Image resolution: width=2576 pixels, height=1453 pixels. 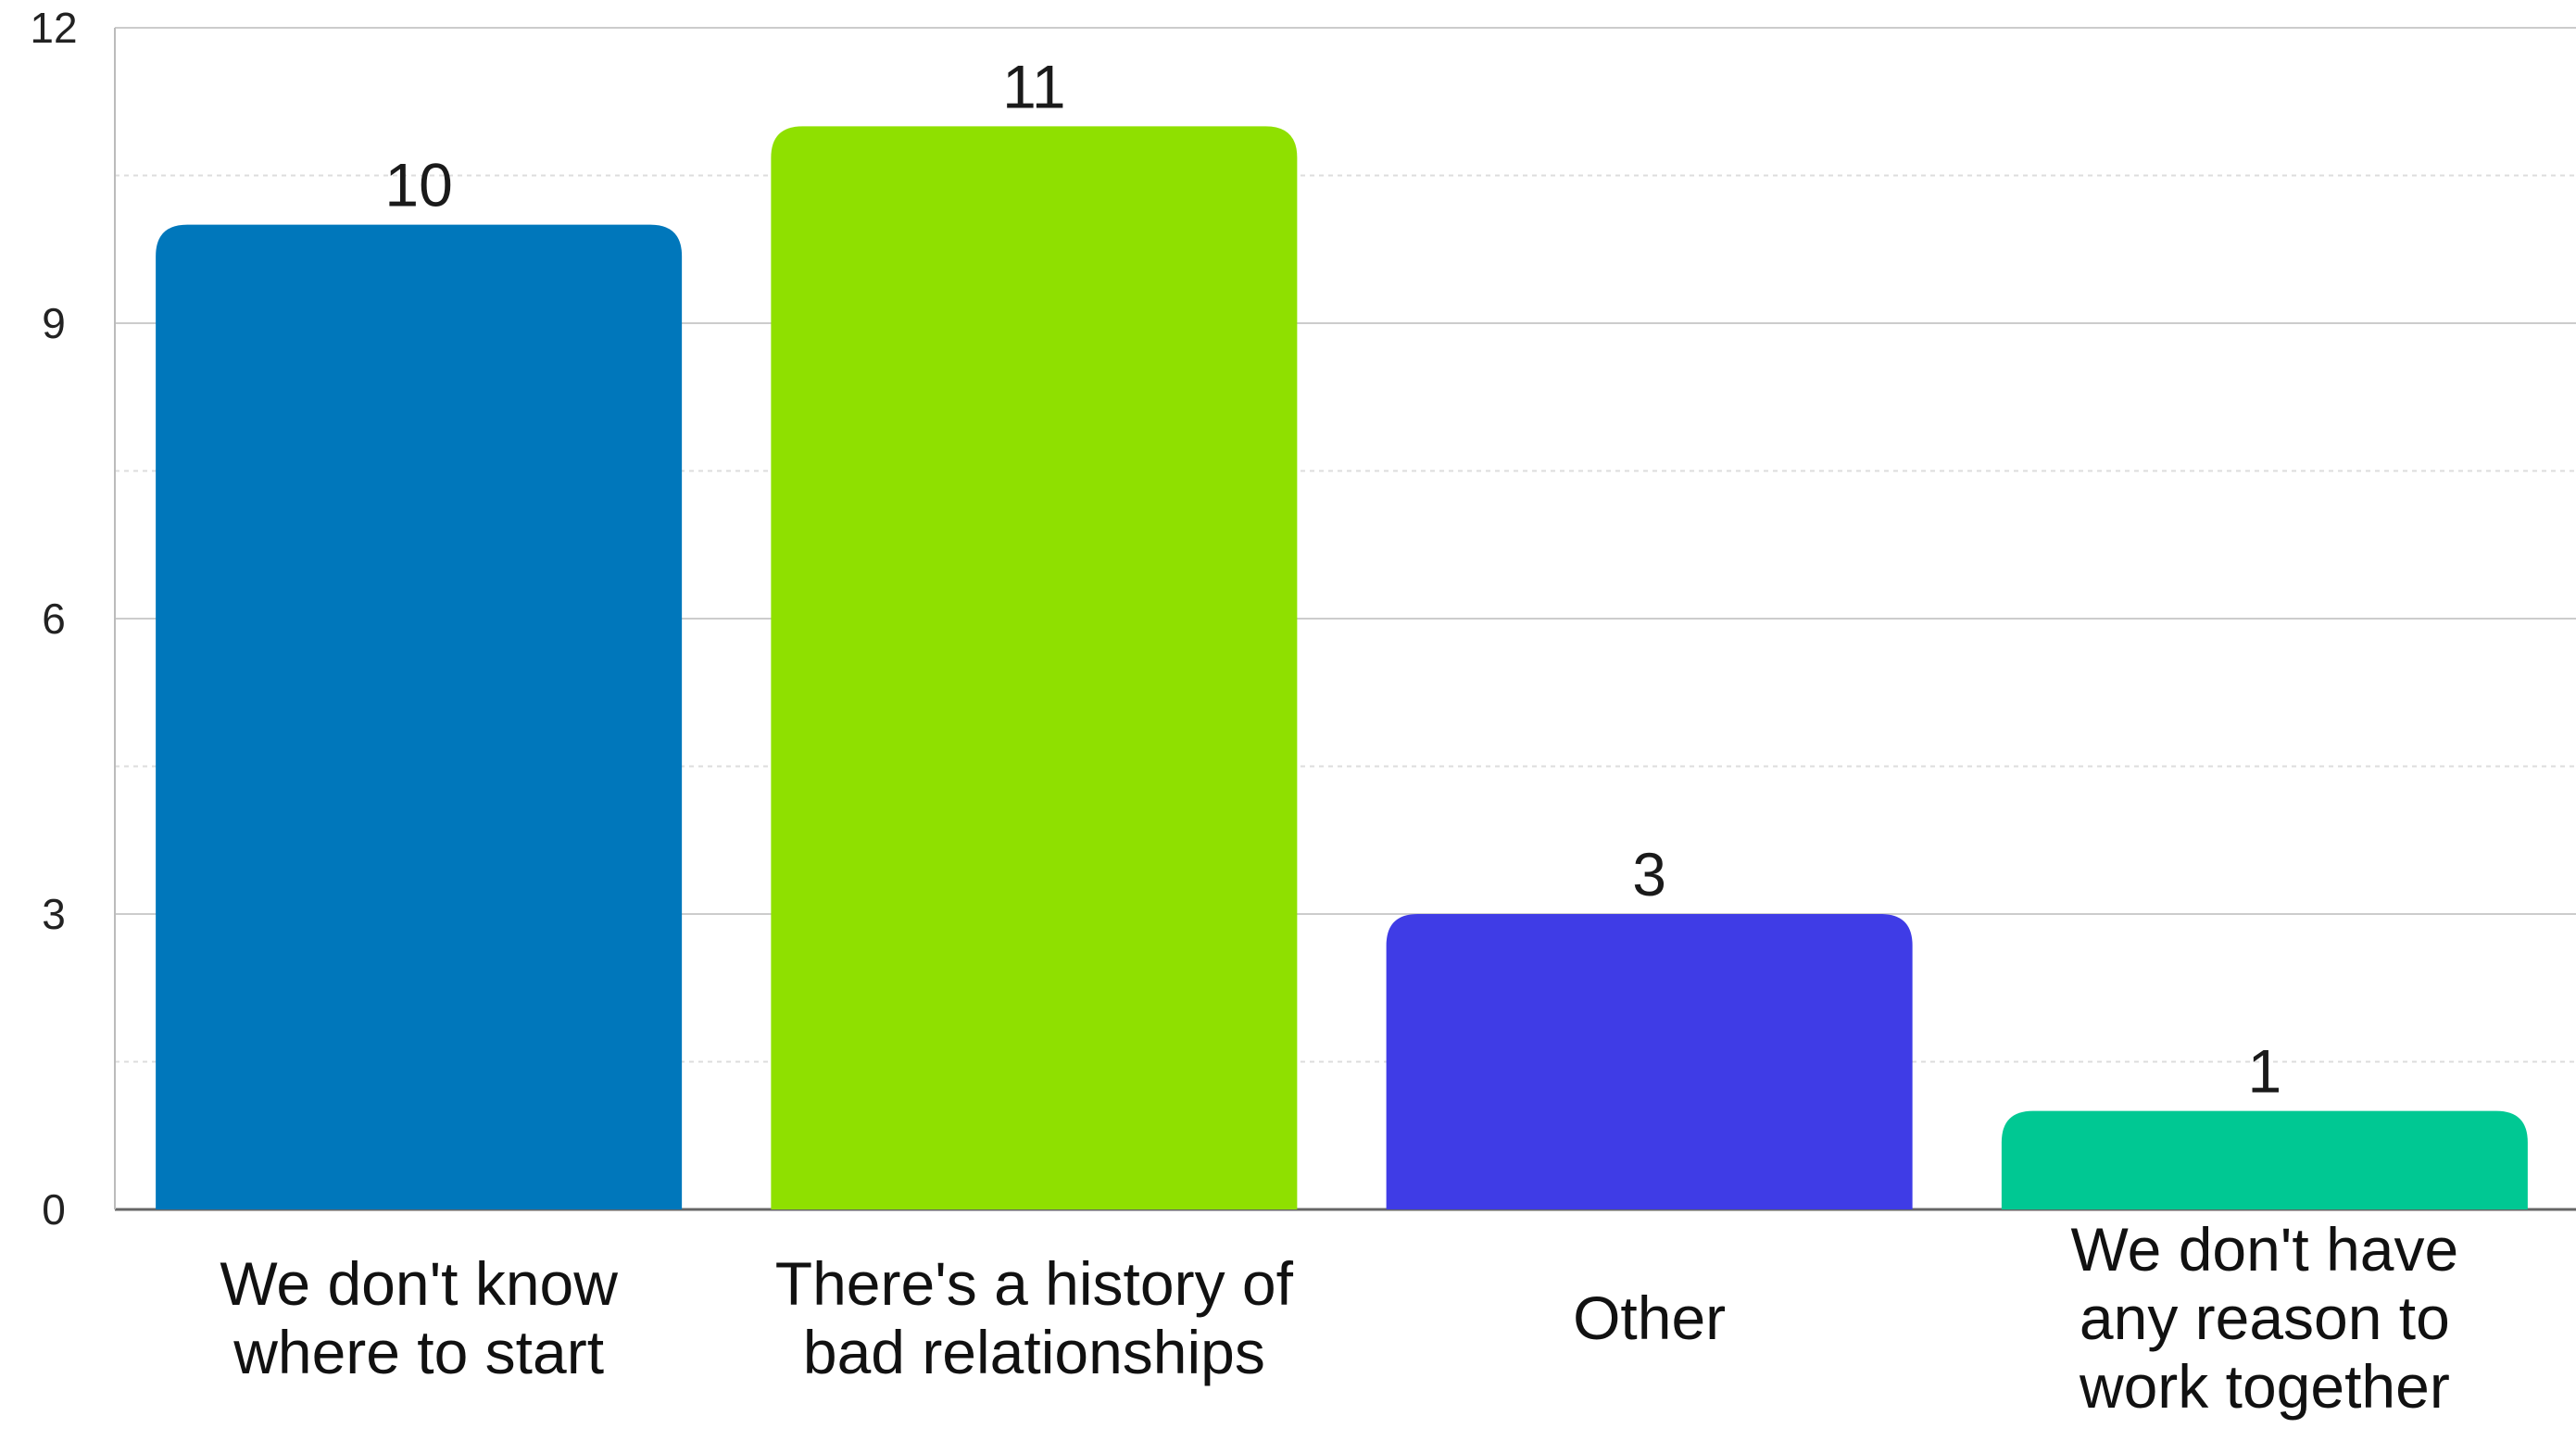 What do you see at coordinates (1034, 1317) in the screenshot?
I see `category-label: There's a history of bad relationships` at bounding box center [1034, 1317].